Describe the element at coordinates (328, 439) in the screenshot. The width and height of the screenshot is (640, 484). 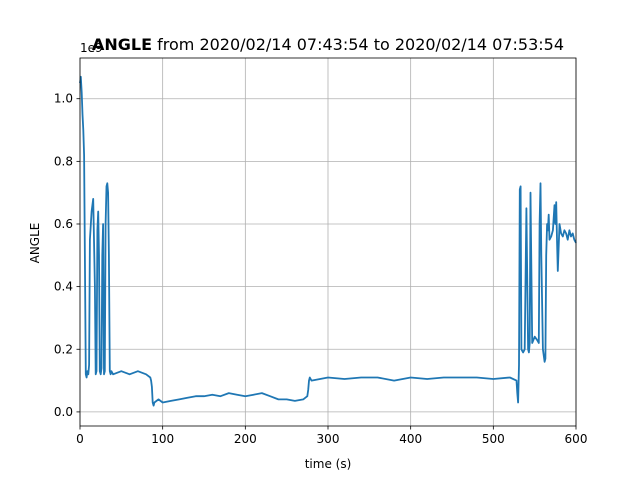
I see `x-tick-label: 300` at that location.